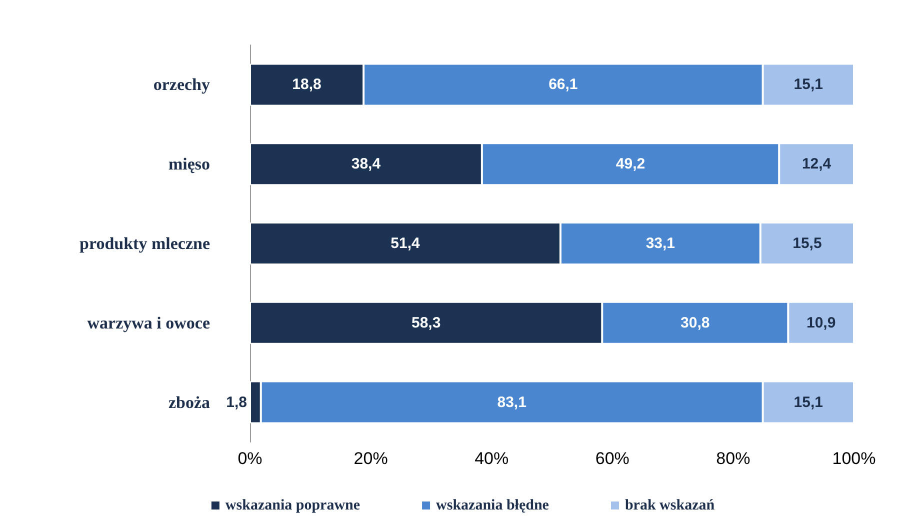 The image size is (924, 522). I want to click on data-label: 18,8, so click(307, 85).